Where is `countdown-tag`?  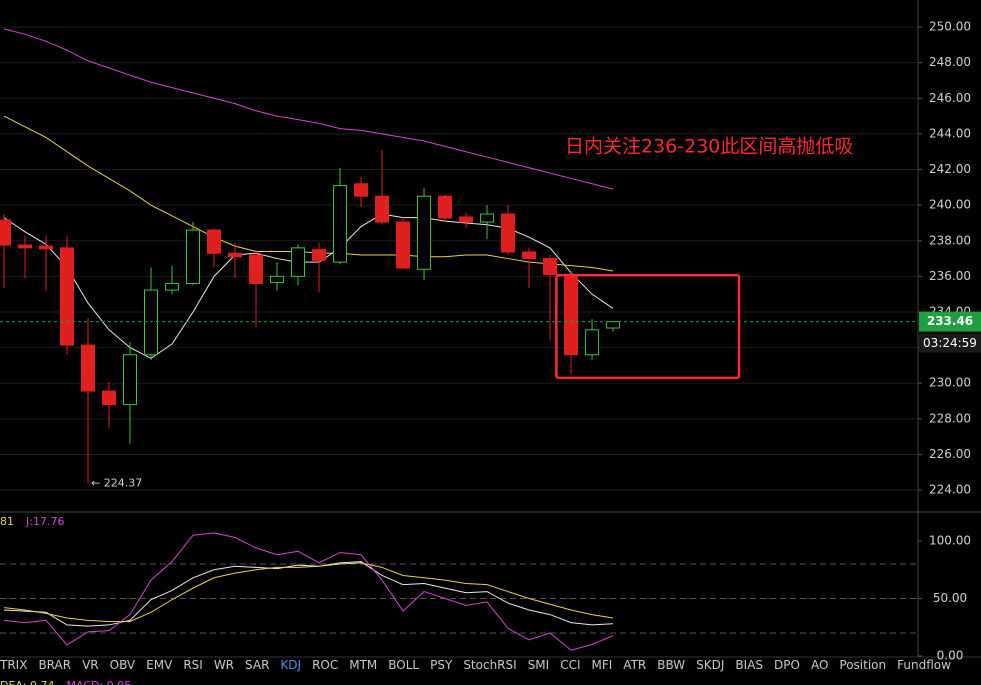 countdown-tag is located at coordinates (950, 343).